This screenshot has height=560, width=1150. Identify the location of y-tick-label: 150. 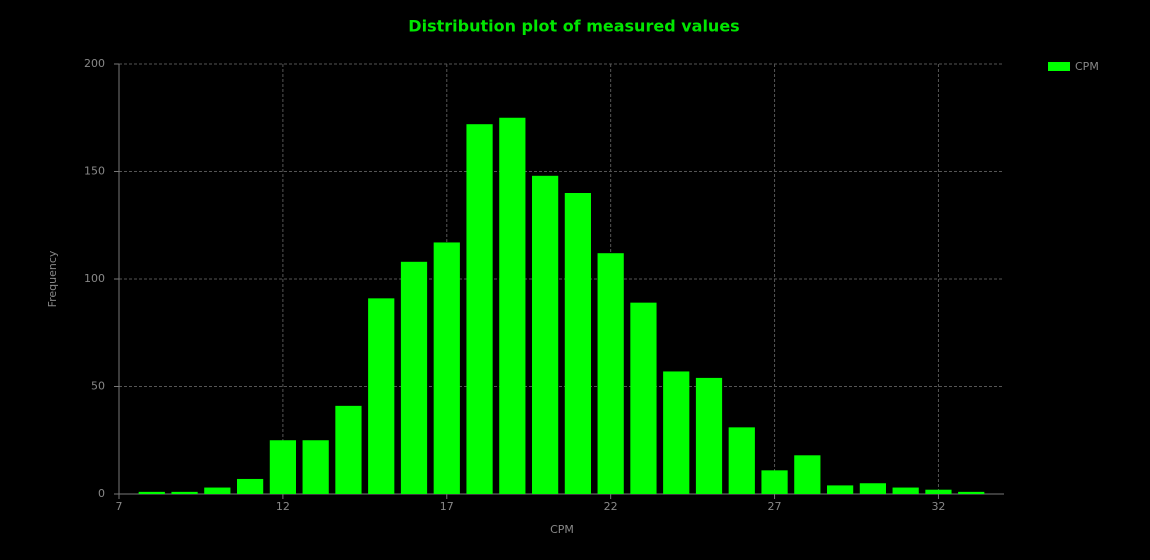
(94, 171).